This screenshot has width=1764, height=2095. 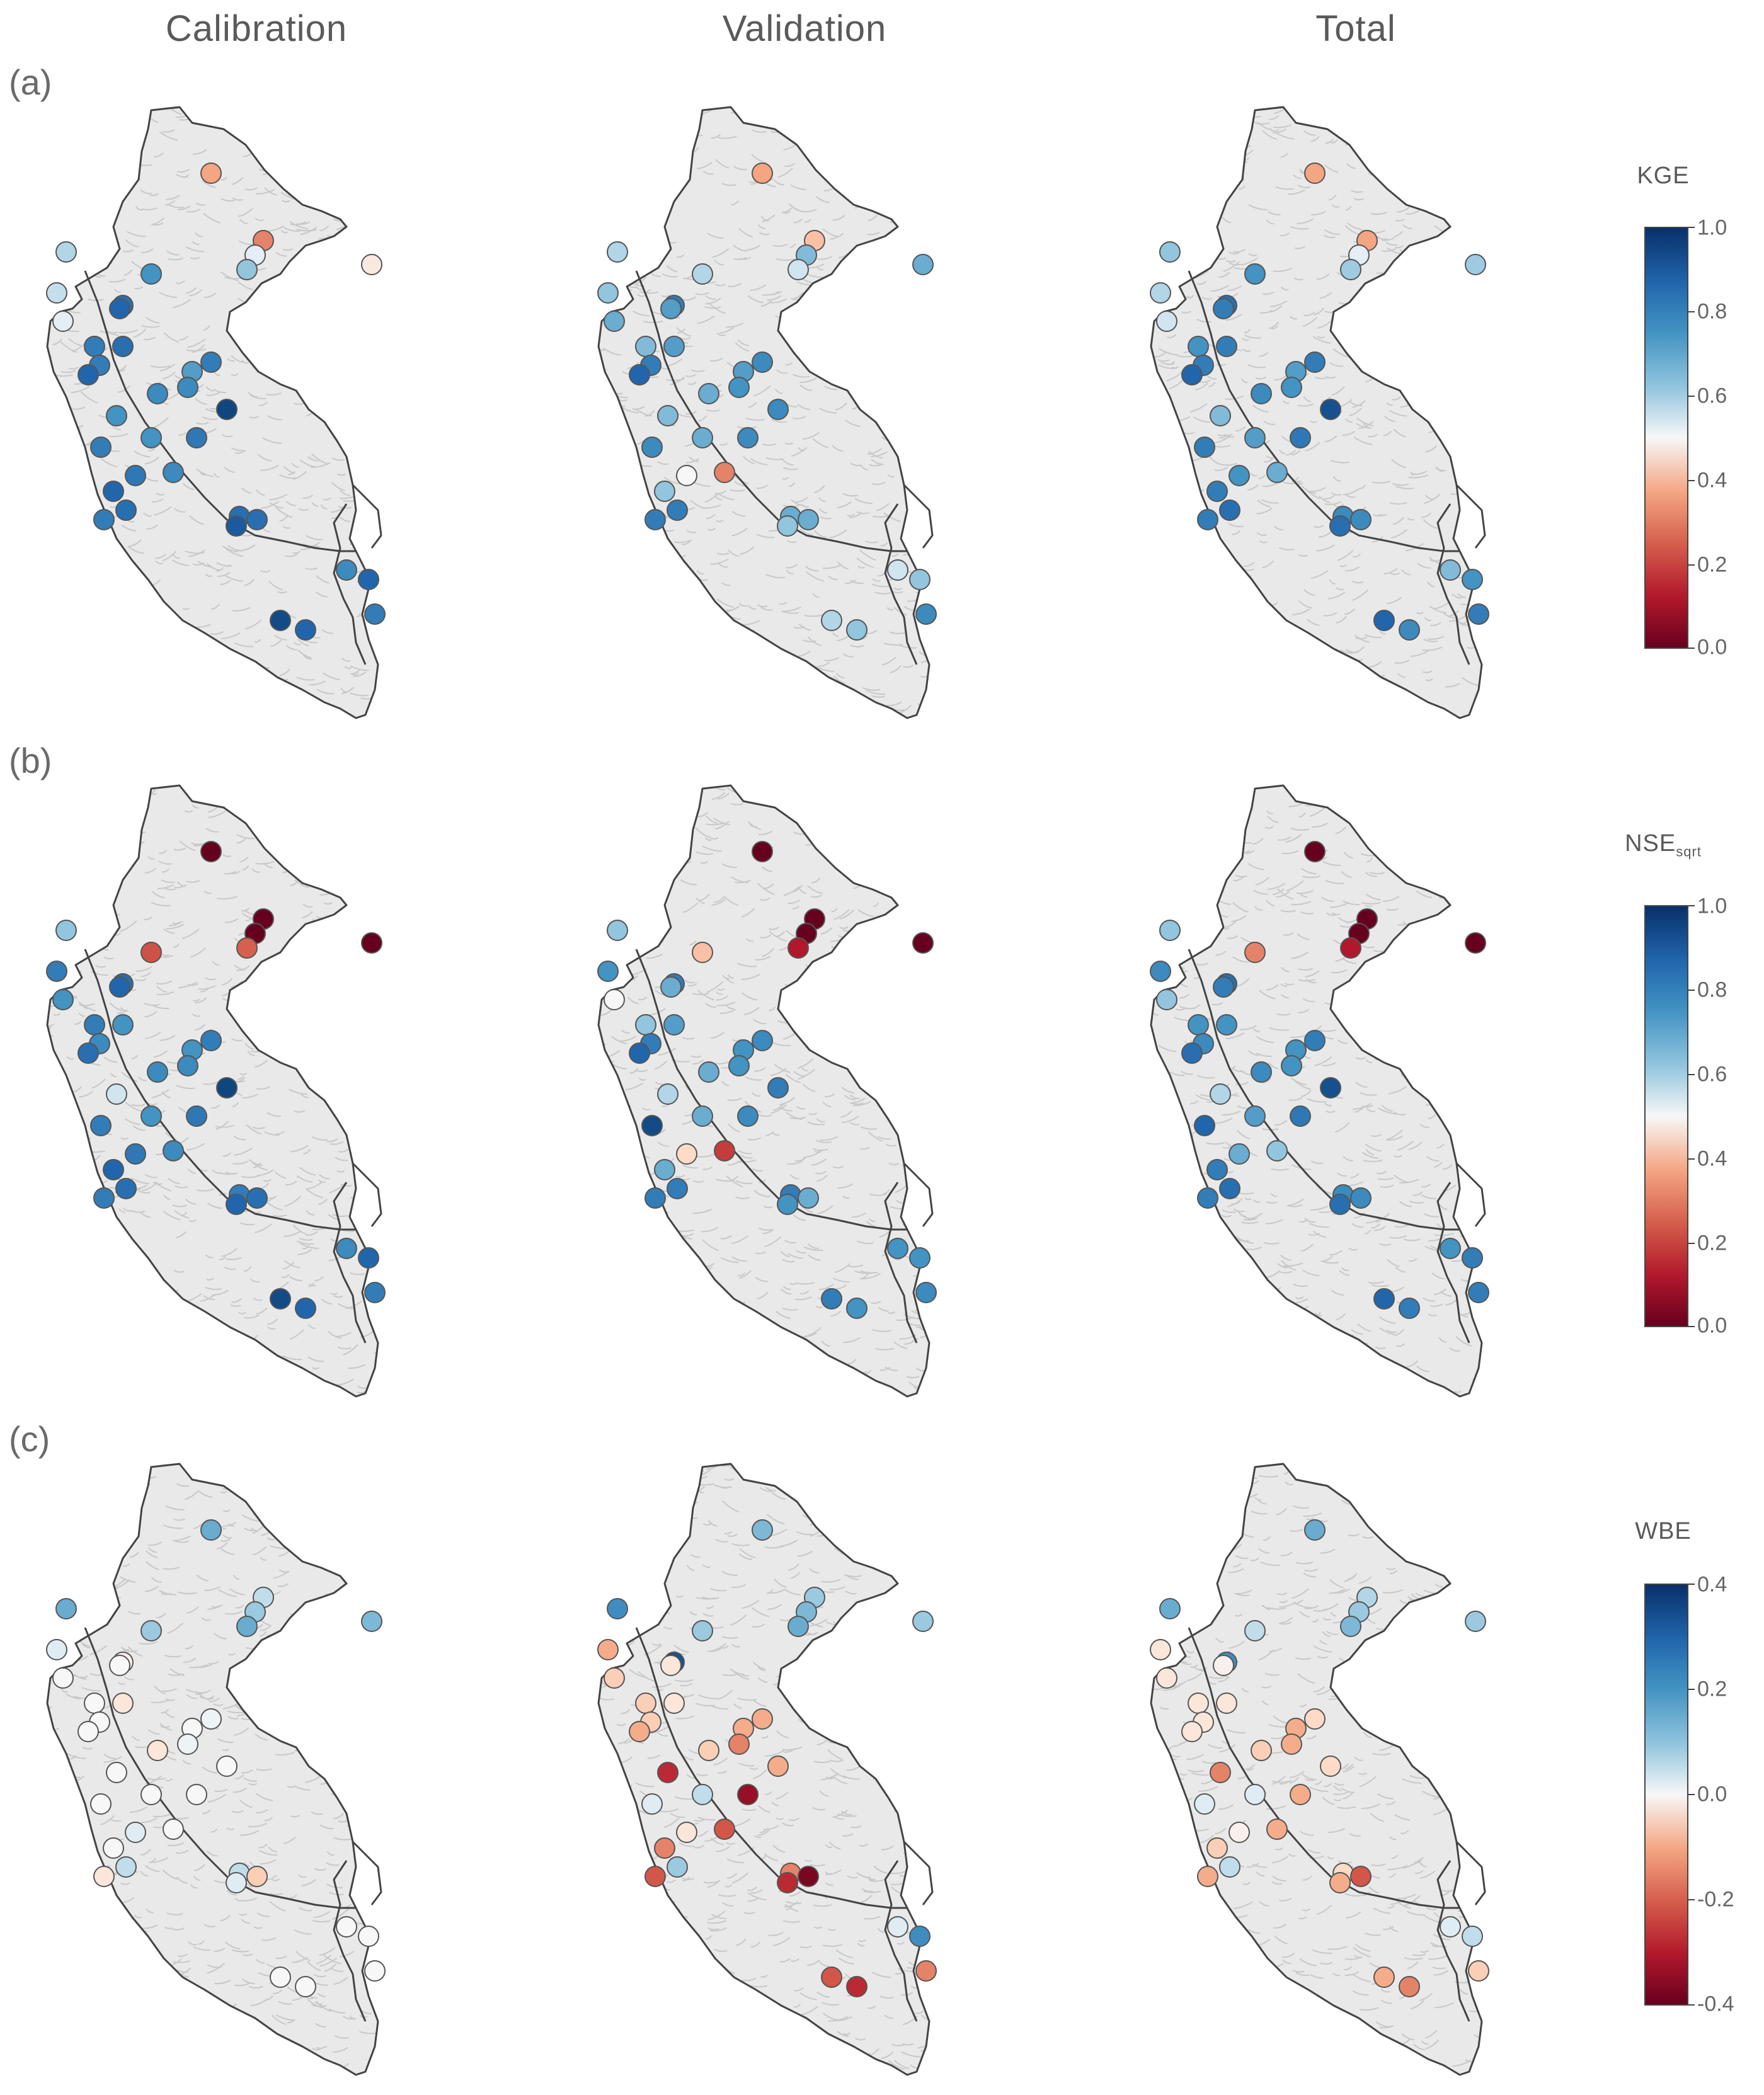 I want to click on colorbar-title-text: KGE, so click(x=1663, y=176).